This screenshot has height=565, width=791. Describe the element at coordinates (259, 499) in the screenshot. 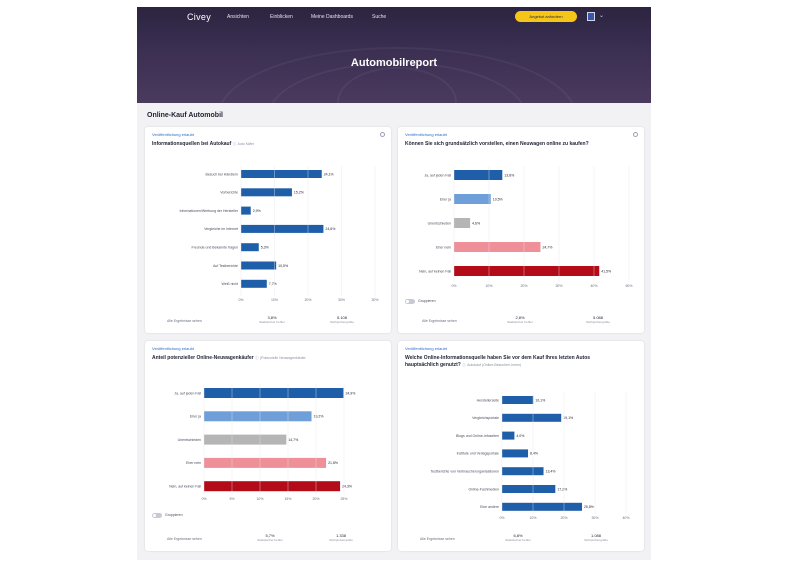

I see `x-tick-label: 10%` at that location.